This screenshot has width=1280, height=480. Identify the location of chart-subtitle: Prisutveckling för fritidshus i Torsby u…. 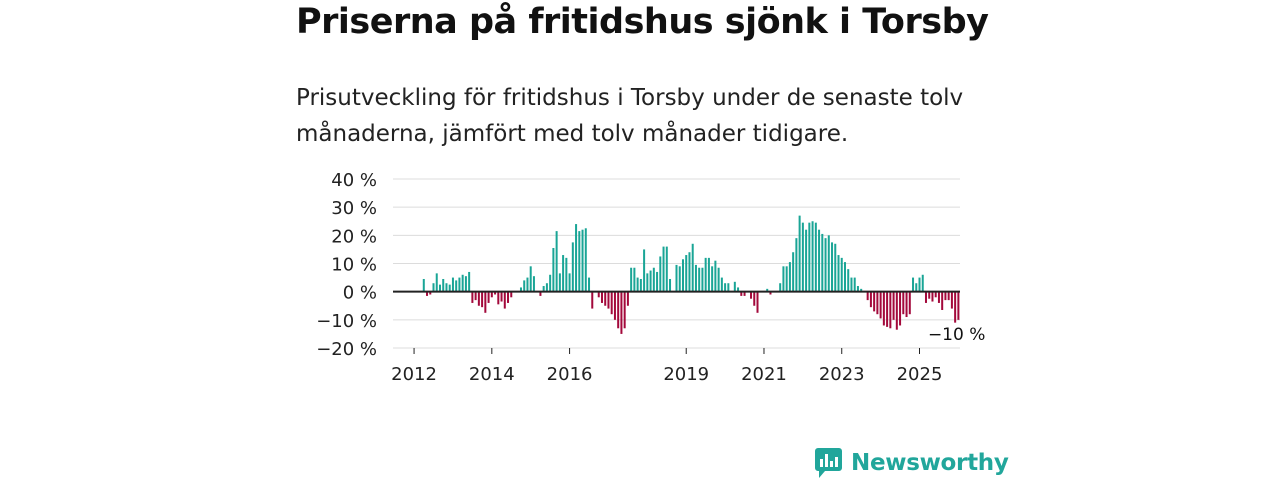
(630, 116).